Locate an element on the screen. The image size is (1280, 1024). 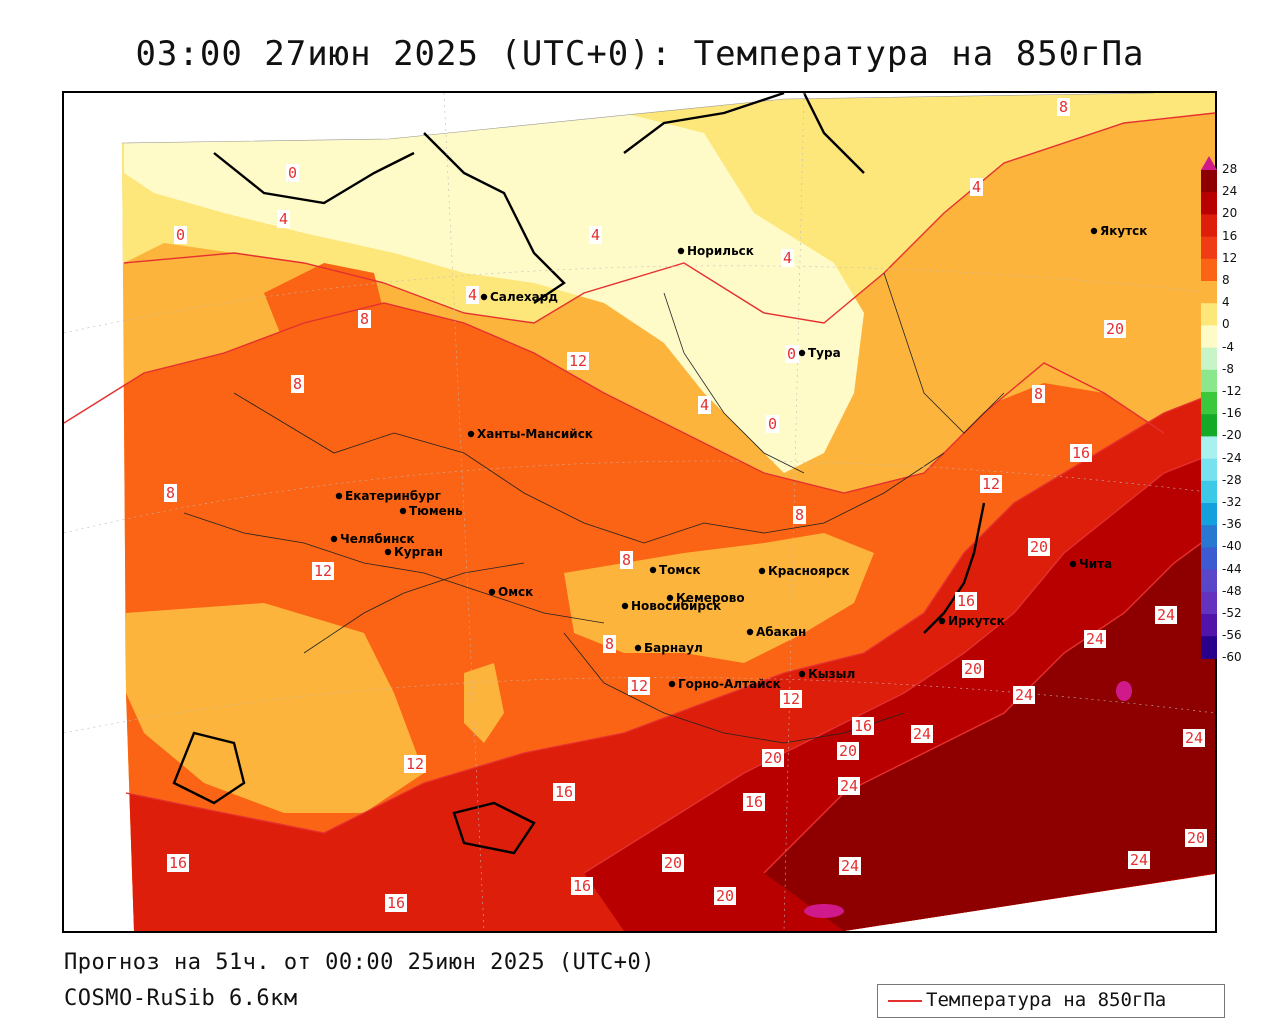
city-label: Новосибирск is located at coordinates (676, 606).